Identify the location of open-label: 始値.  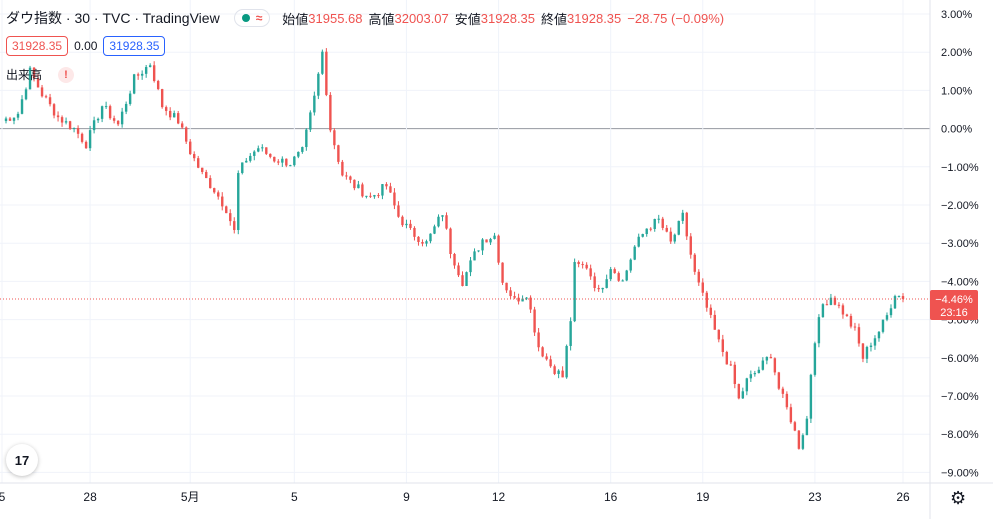
(295, 19).